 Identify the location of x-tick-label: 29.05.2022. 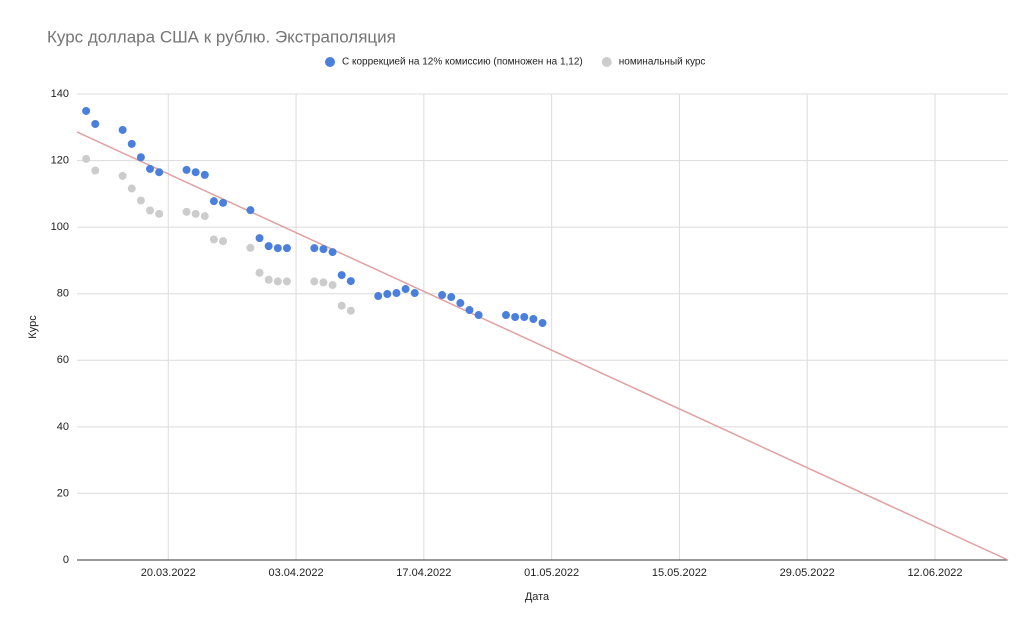
(807, 573).